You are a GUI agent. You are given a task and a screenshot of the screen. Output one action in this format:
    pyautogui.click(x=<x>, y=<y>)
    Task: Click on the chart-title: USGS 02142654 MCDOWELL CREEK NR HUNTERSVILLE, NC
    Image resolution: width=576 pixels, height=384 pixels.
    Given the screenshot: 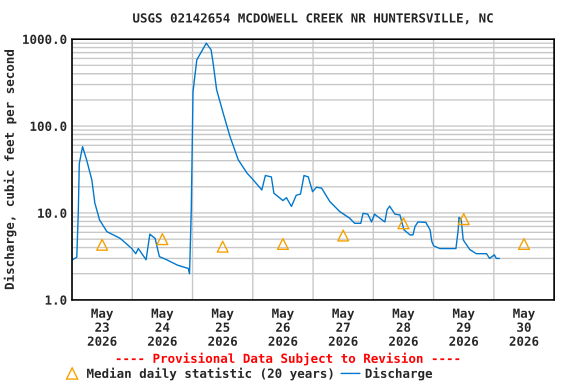 What is the action you would take?
    pyautogui.click(x=313, y=18)
    